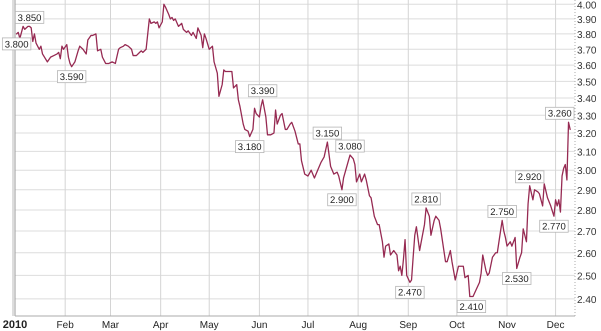 The height and width of the screenshot is (331, 601). Describe the element at coordinates (16, 44) in the screenshot. I see `annotation: 3.800` at that location.